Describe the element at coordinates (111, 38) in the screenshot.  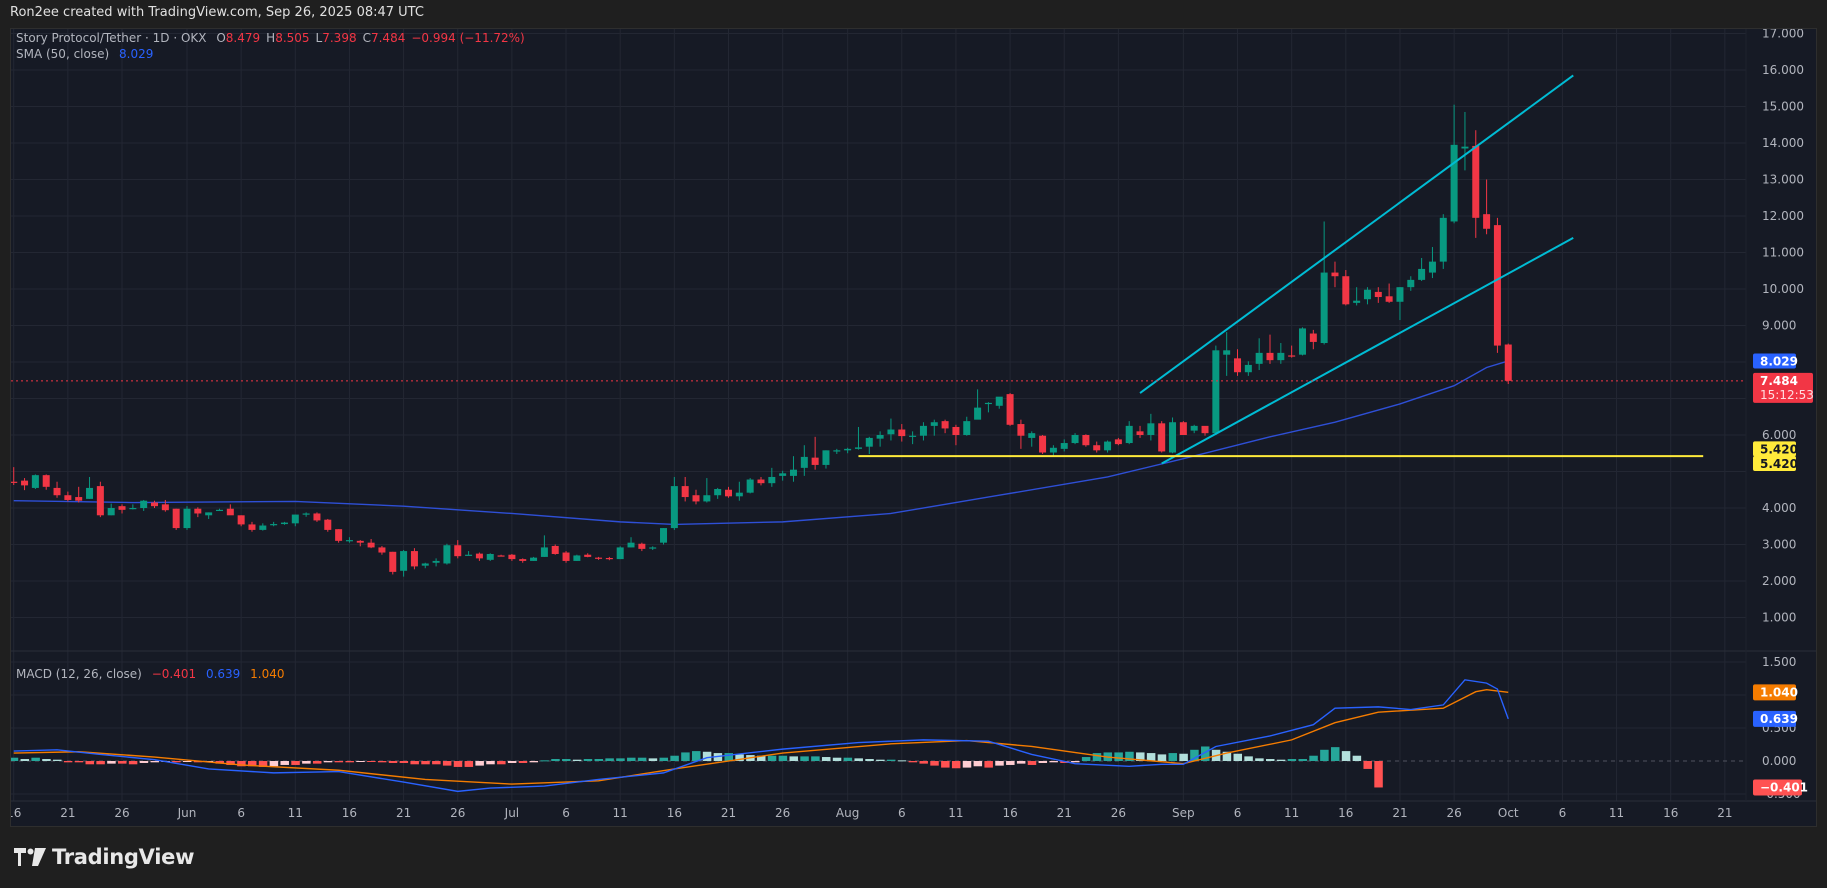
I see `symbol-name: Story Protocol/Tether · 1D · OKX` at that location.